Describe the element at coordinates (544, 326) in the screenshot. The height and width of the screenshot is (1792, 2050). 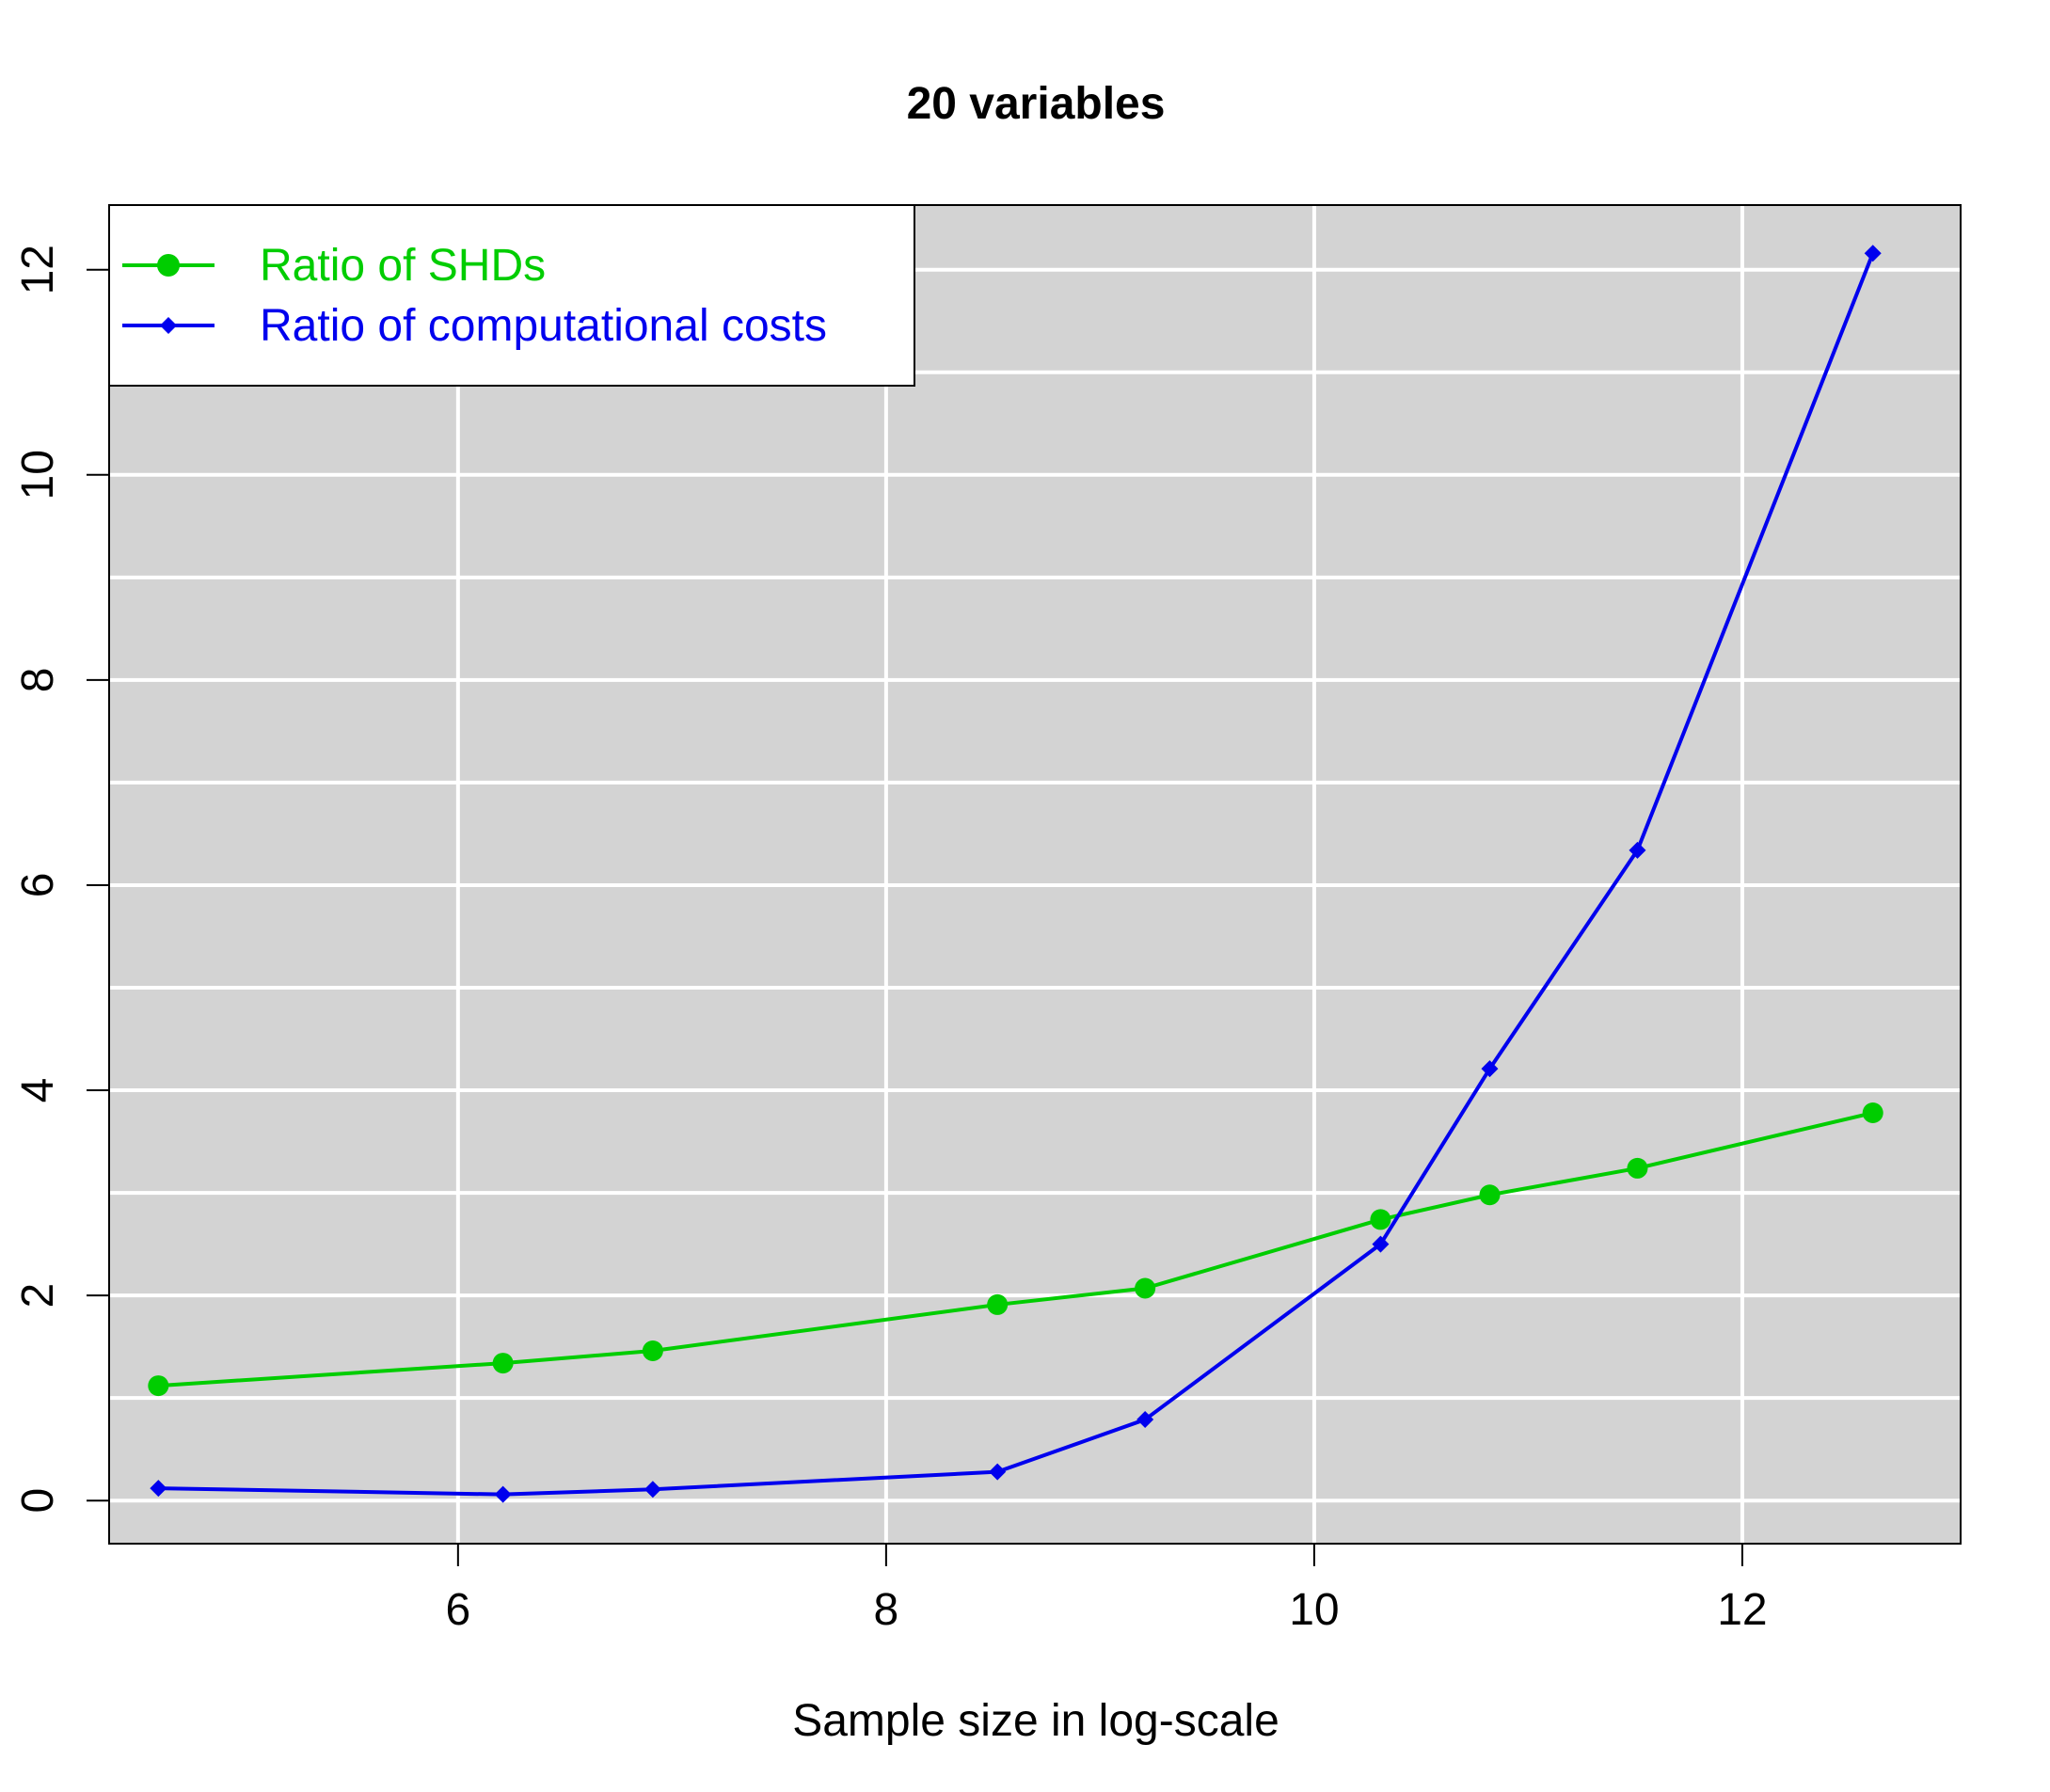
I see `legend-label: Ratio of computational costs` at that location.